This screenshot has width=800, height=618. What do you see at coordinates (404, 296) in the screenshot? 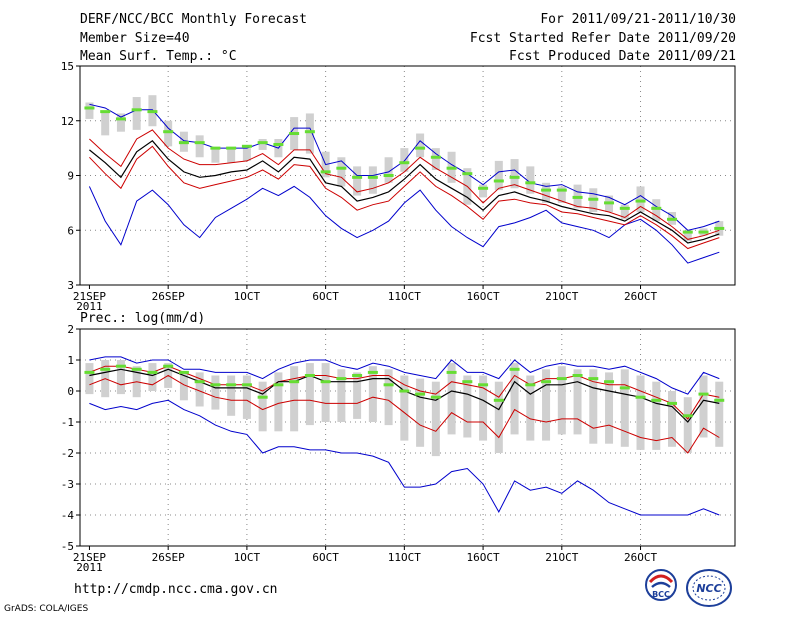
I see `x-tick-label: 11OCT` at bounding box center [404, 296].